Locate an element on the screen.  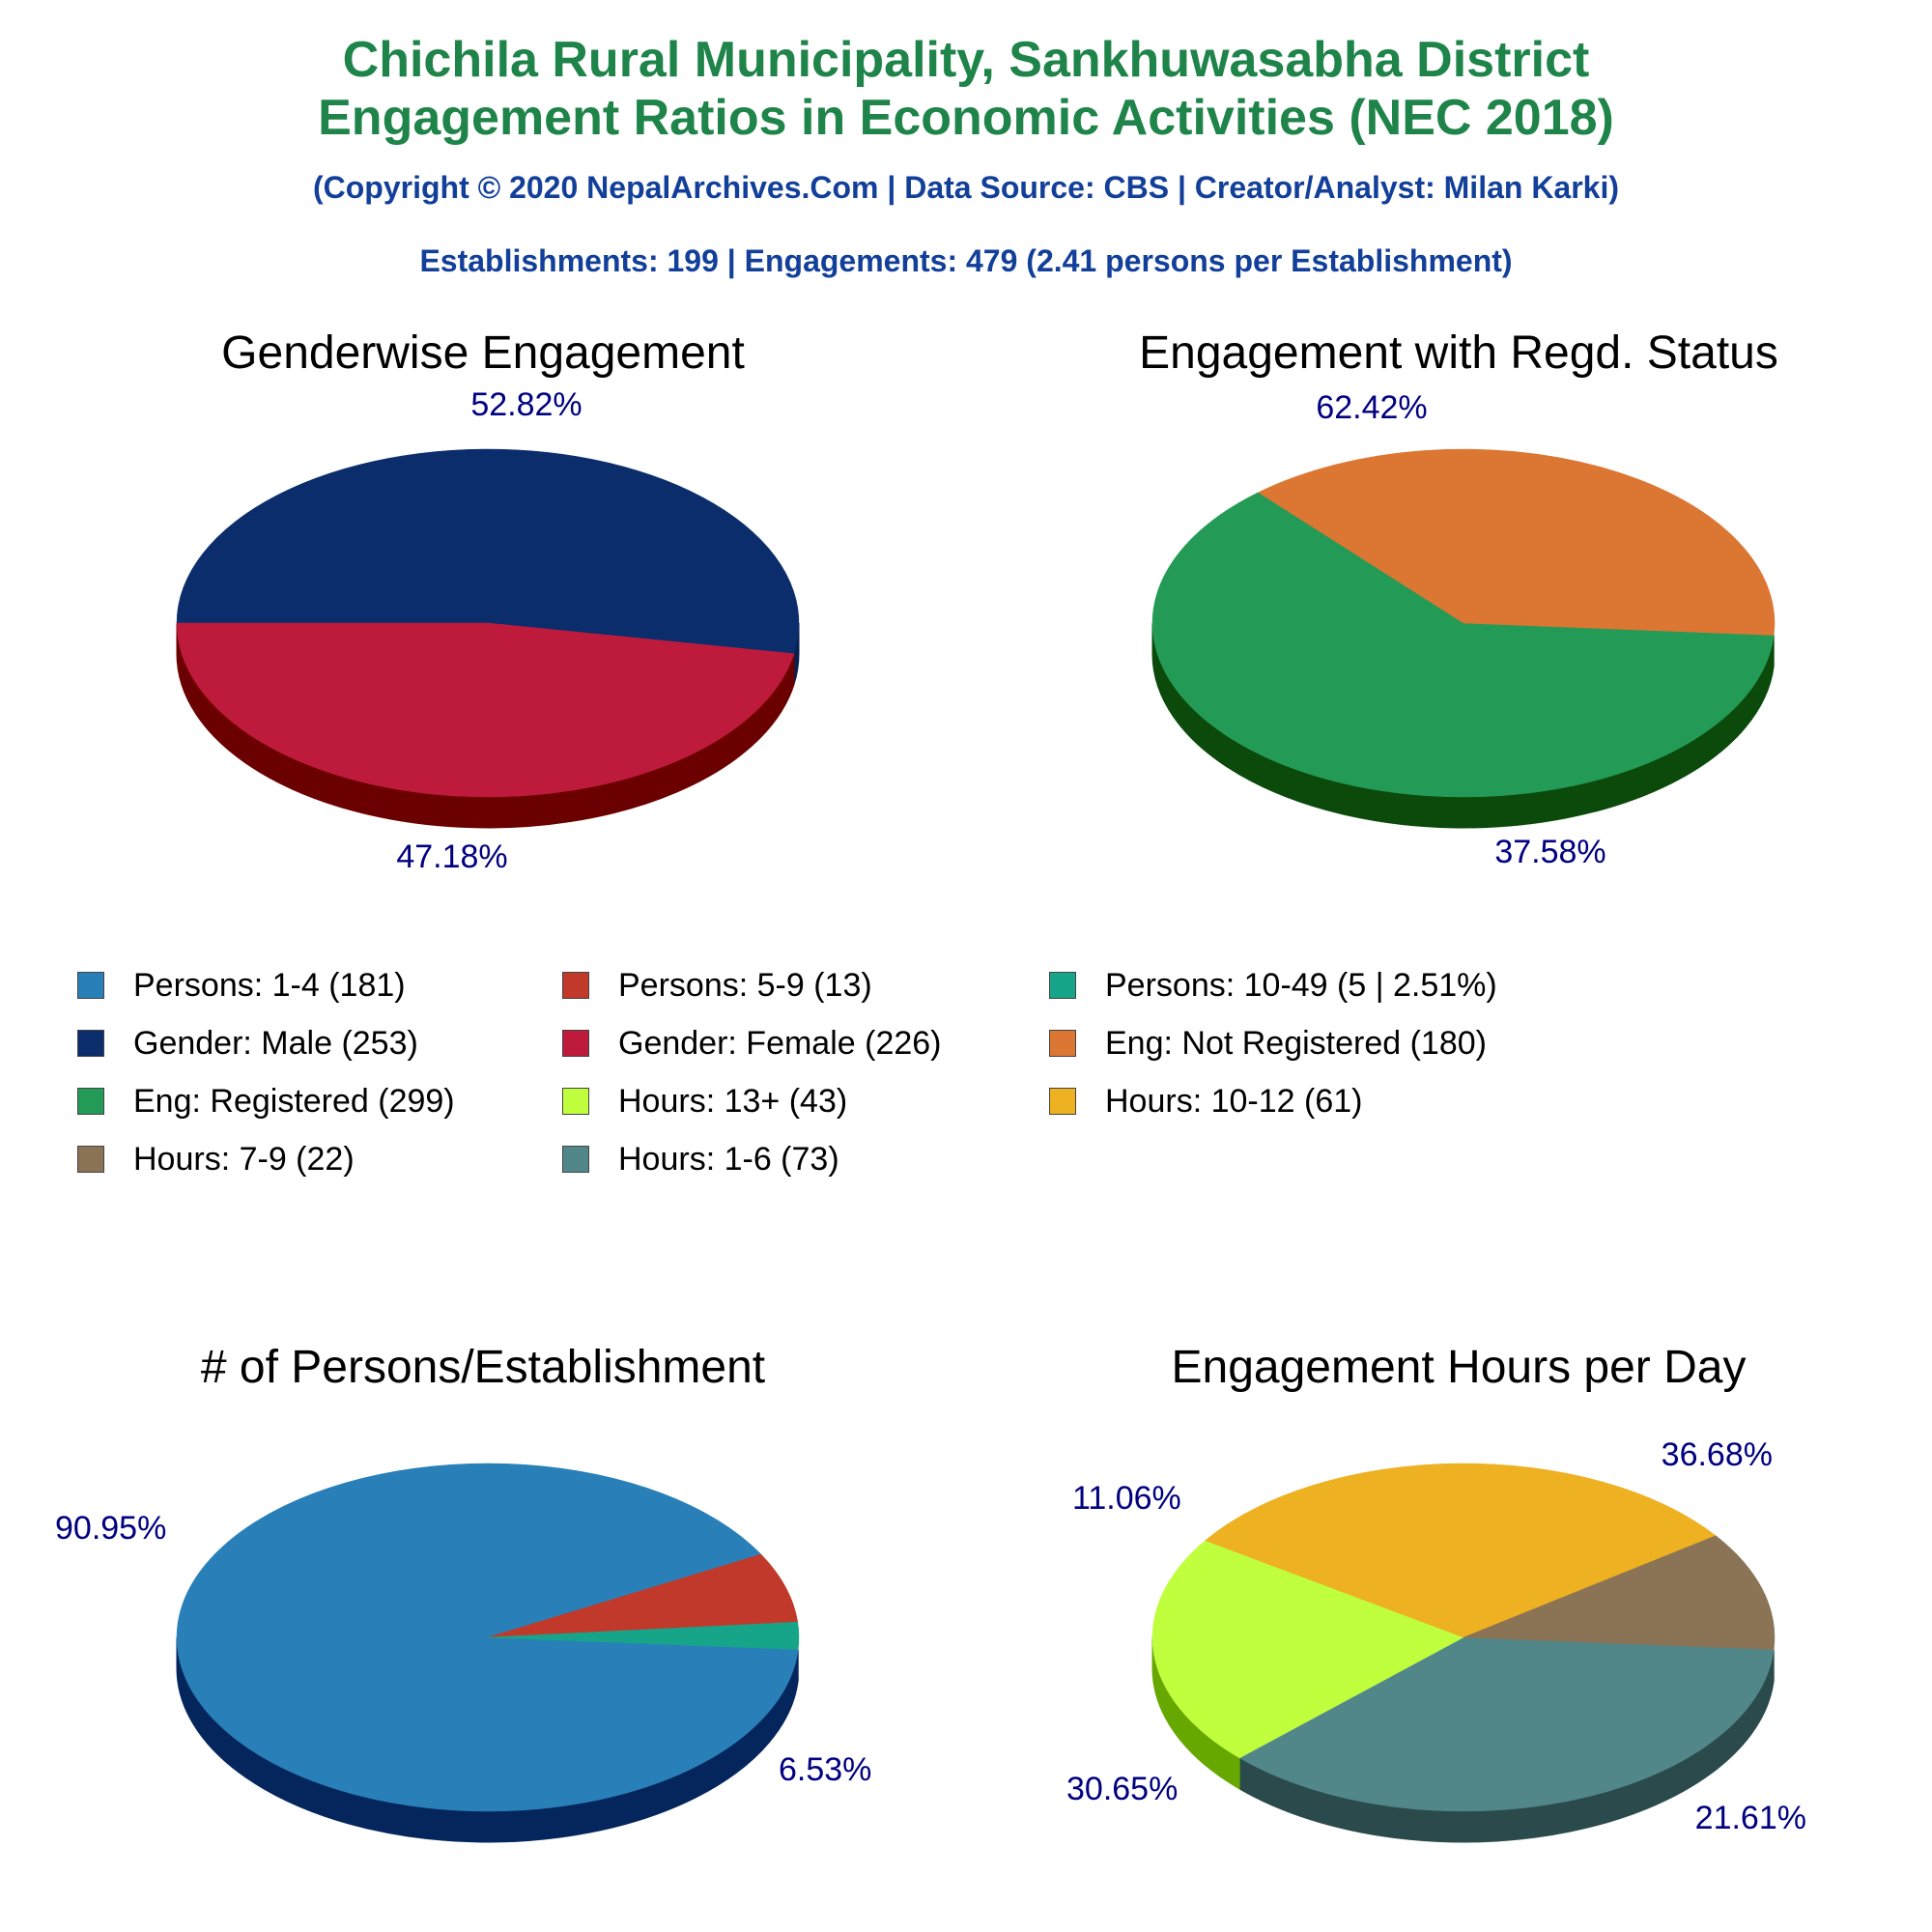
pie-chart-3: 90.95% 6.53% is located at coordinates (463, 1653).